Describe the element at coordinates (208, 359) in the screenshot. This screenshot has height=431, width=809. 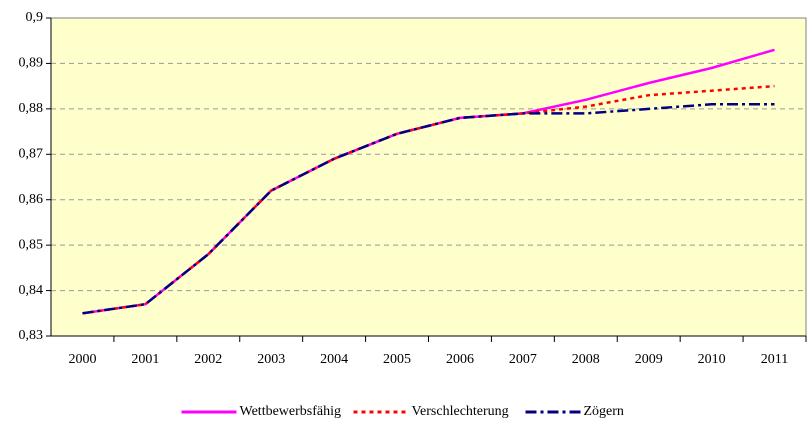
I see `x-tick-label: 2002` at that location.